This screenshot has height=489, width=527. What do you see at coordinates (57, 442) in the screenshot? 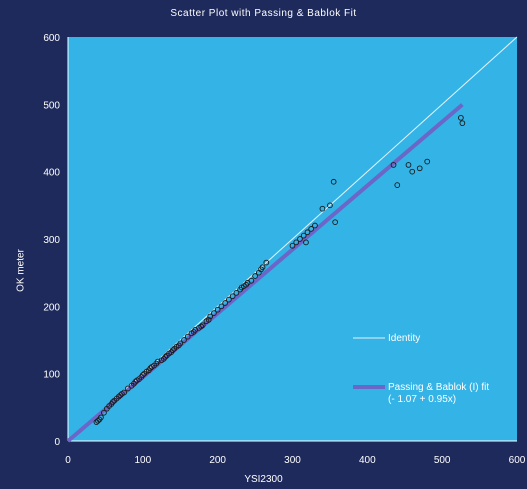
I see `y-tick-label: 0` at bounding box center [57, 442].